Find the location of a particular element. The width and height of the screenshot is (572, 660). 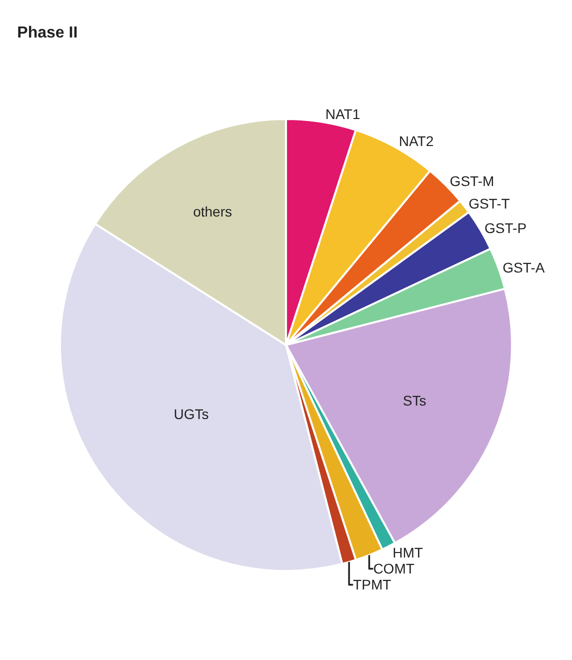

slice-label: STs is located at coordinates (414, 400).